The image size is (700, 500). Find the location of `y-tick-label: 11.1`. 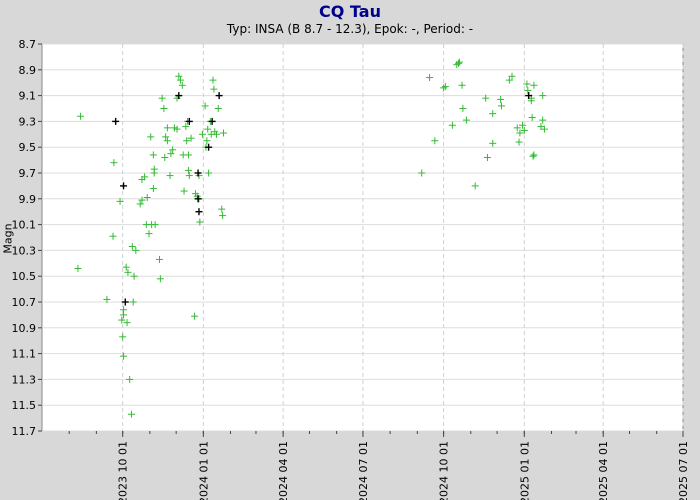

y-tick-label: 11.1 is located at coordinates (24, 354).